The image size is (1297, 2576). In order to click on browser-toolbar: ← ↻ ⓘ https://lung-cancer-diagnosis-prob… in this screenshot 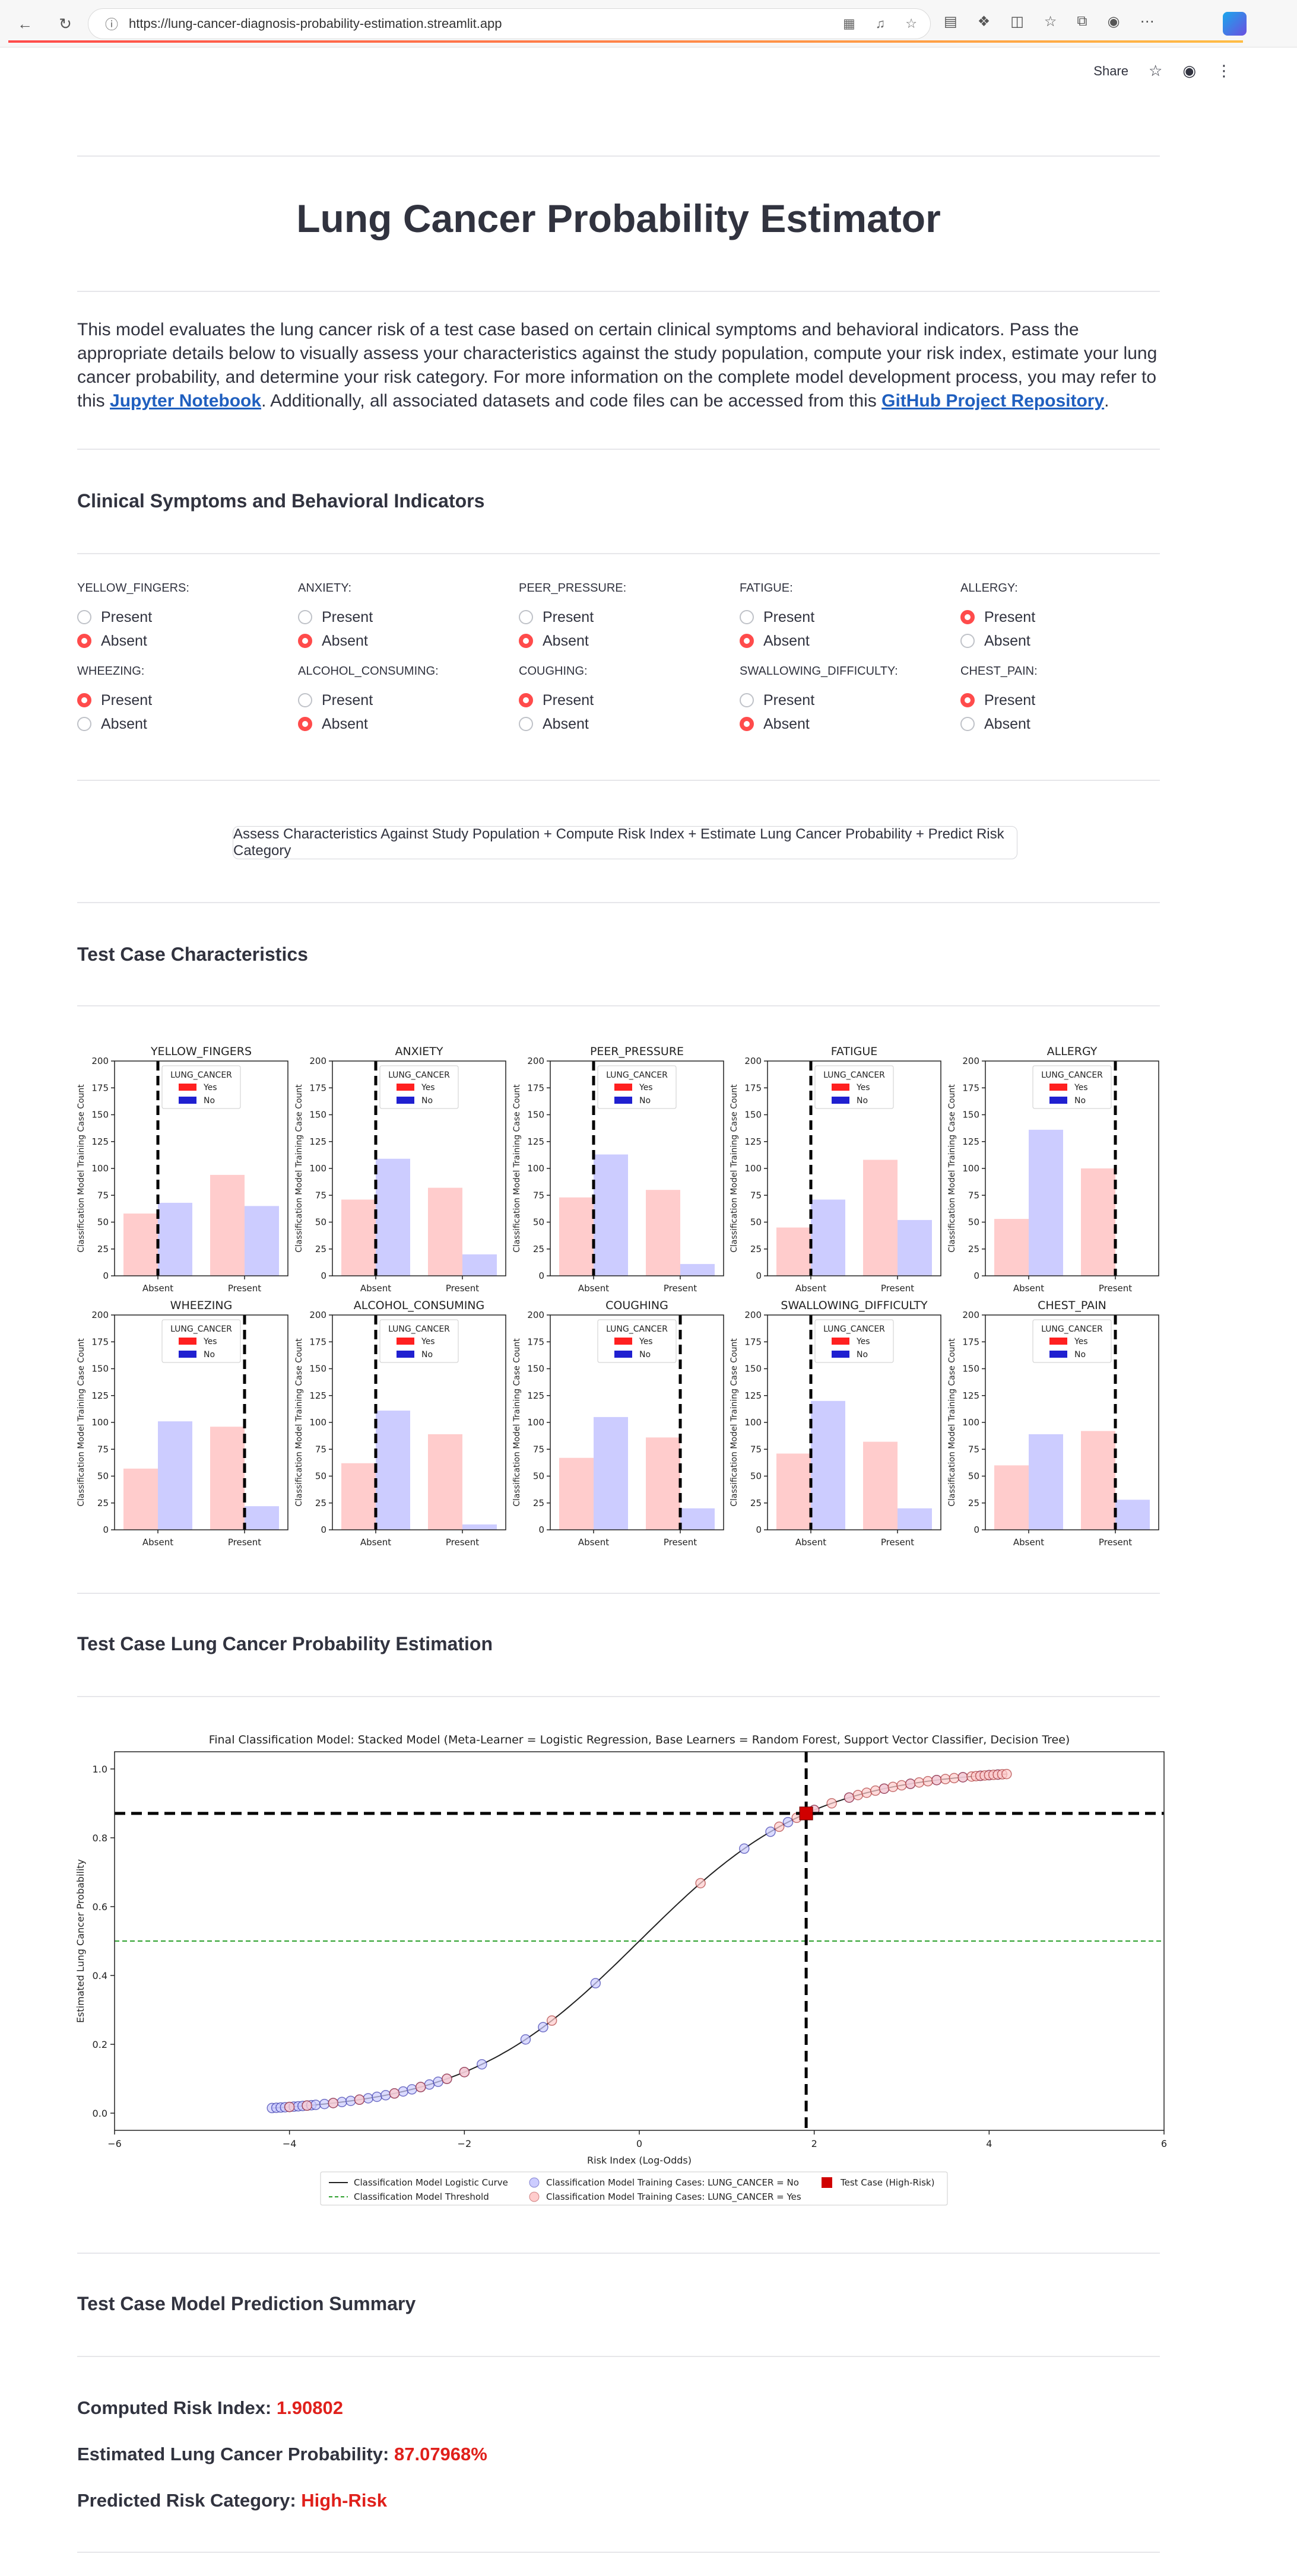, I will do `click(648, 23)`.